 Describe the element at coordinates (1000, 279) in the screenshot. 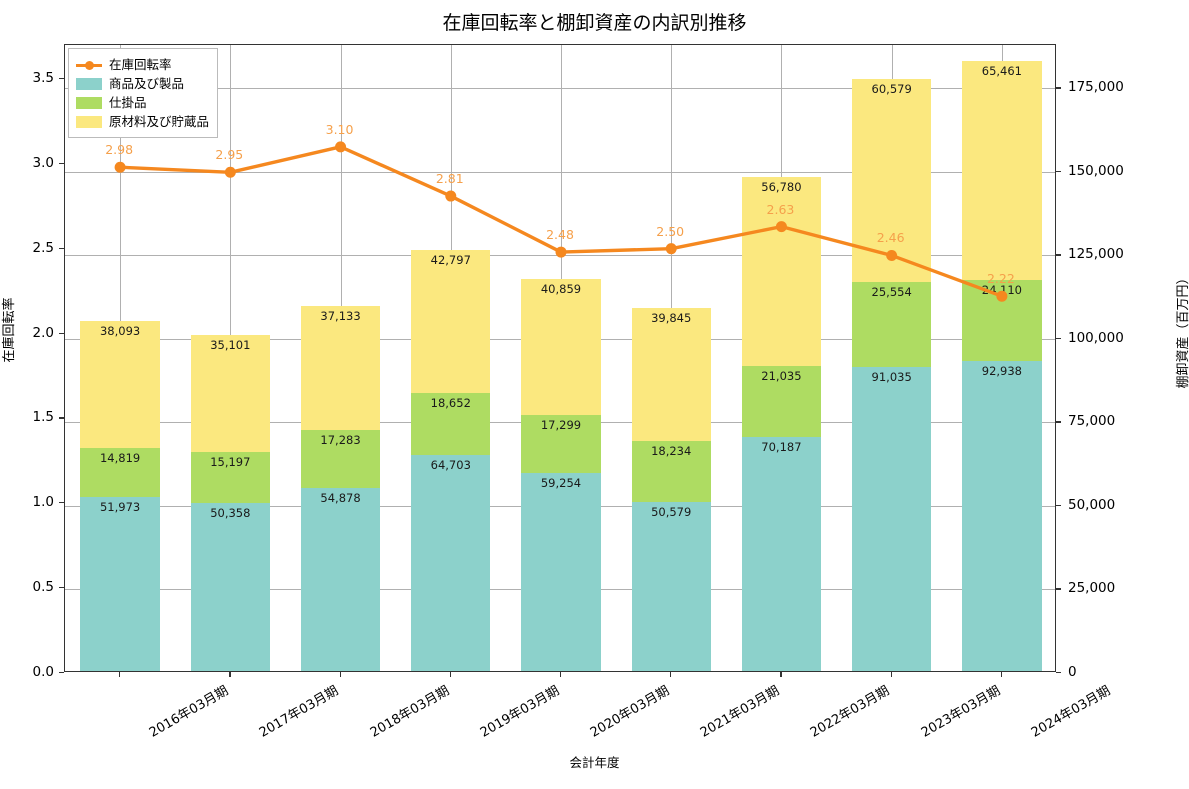

I see `line-value-label: 2.22` at that location.